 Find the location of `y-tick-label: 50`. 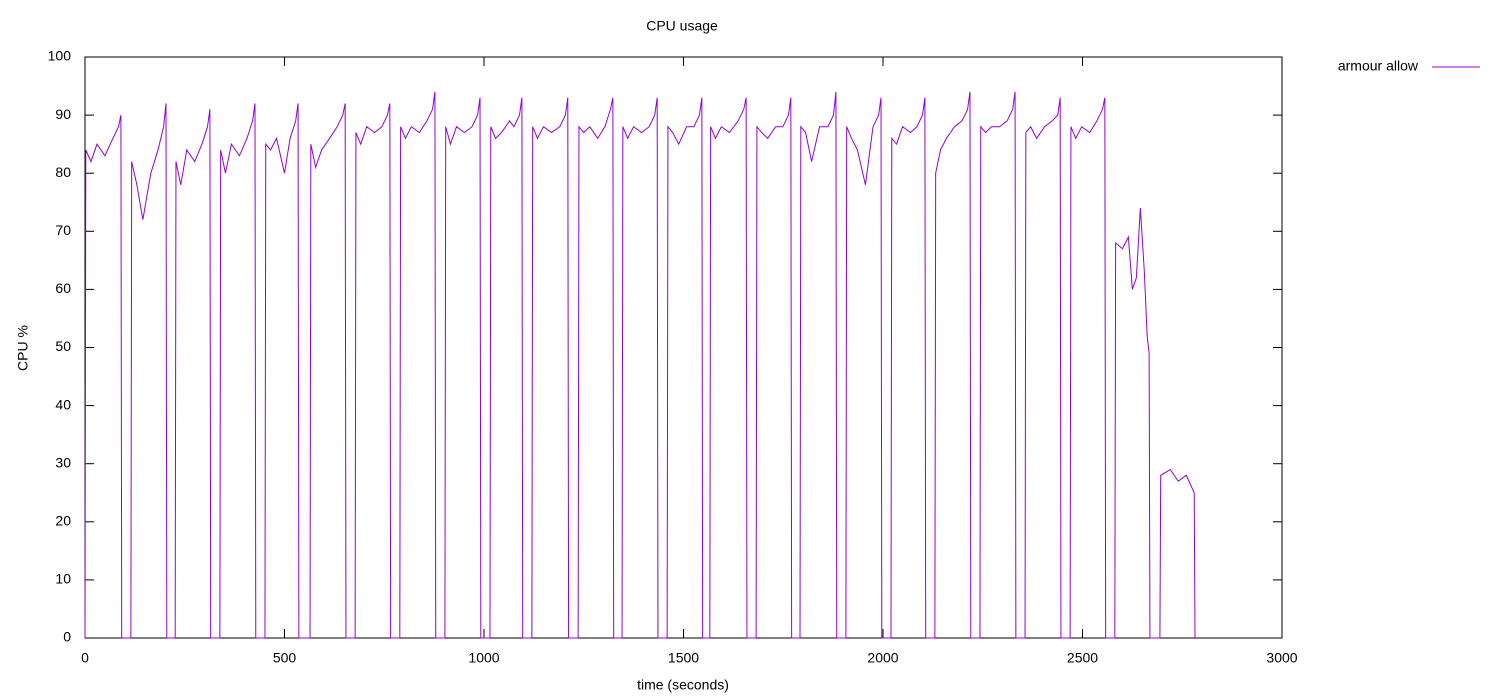

y-tick-label: 50 is located at coordinates (63, 346).